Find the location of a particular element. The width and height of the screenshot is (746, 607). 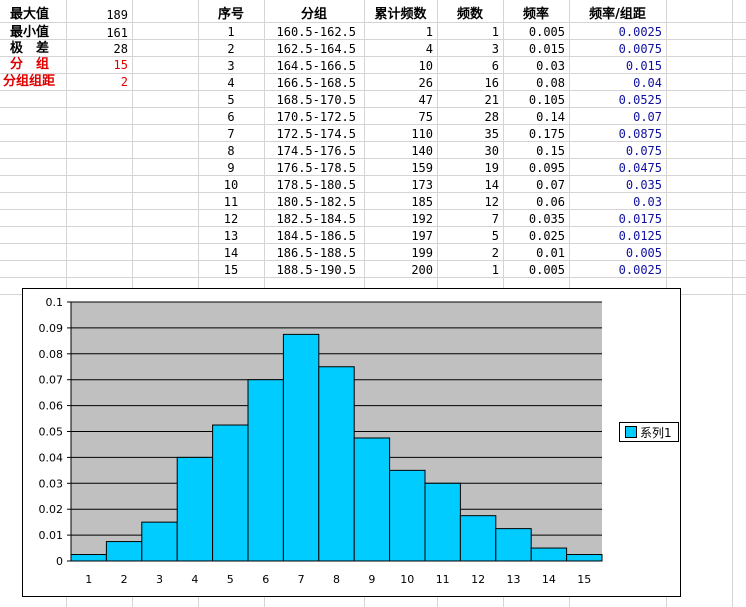

width-label: 分组组距 is located at coordinates (29, 81).